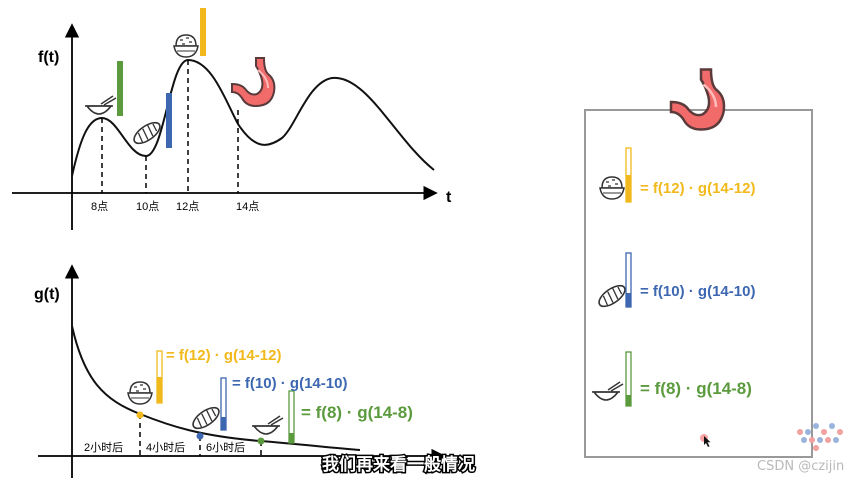 This screenshot has height=478, width=858. I want to click on panel-formula-8: = f(8) · g(14-8), so click(696, 388).